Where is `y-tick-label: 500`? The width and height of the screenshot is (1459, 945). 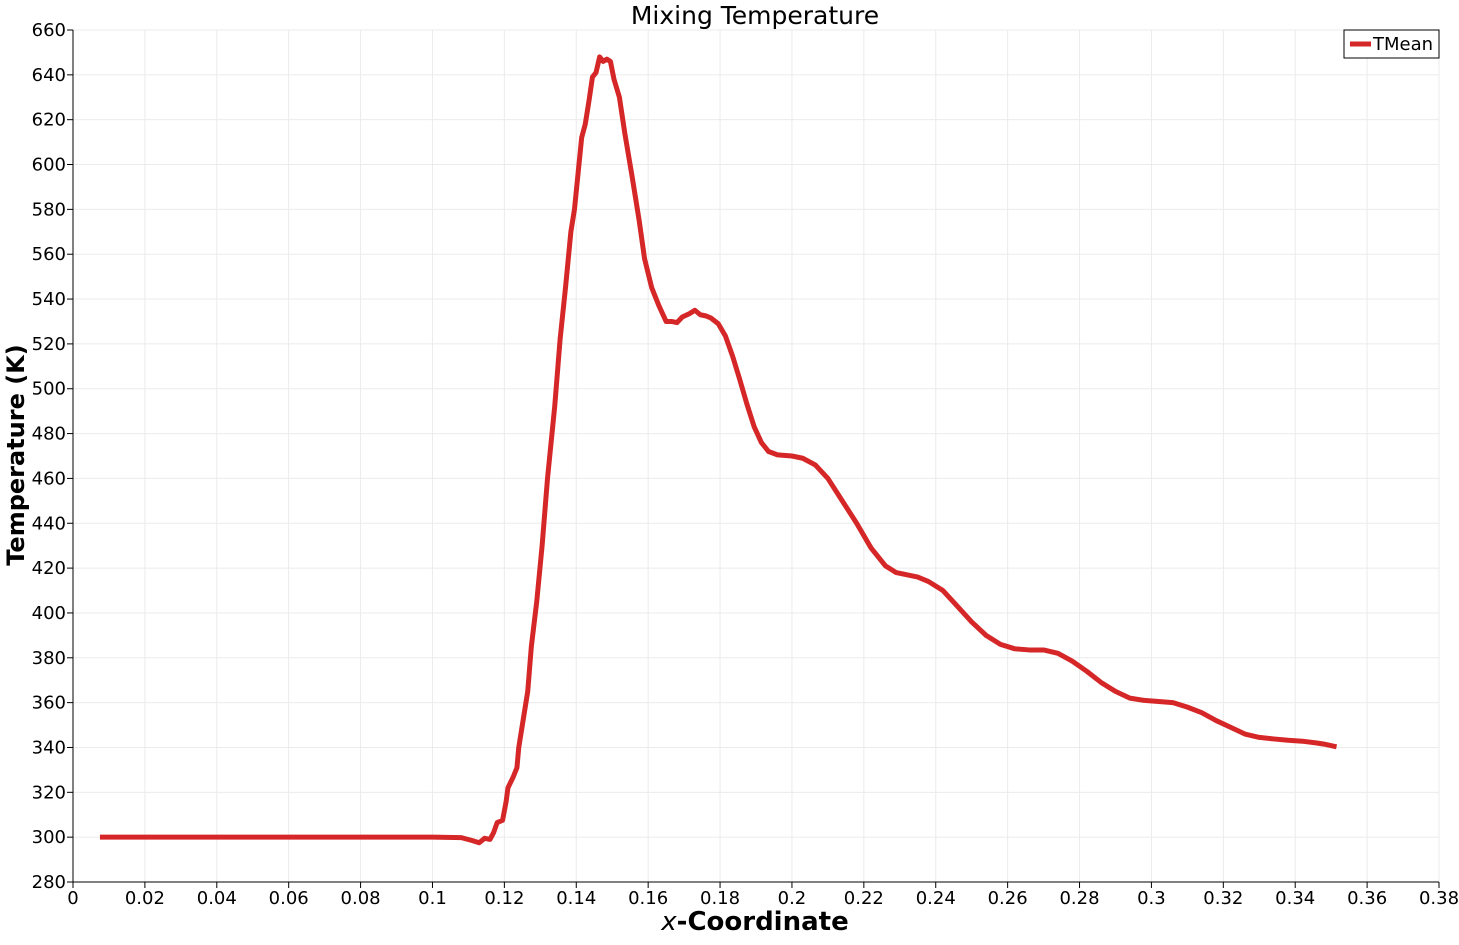 y-tick-label: 500 is located at coordinates (49, 389).